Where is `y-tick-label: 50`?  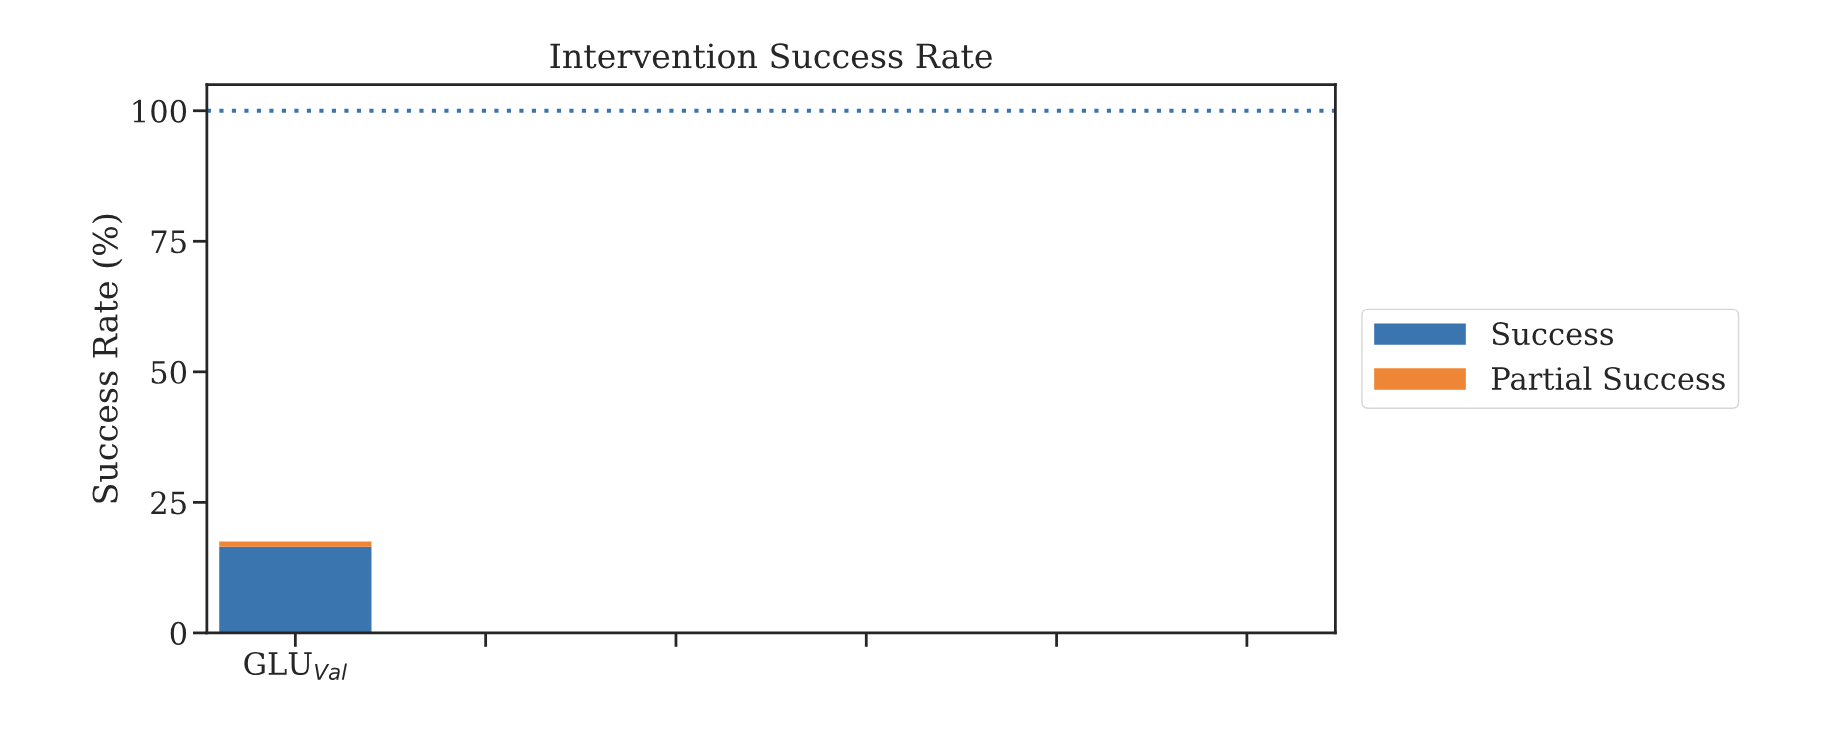 y-tick-label: 50 is located at coordinates (169, 372).